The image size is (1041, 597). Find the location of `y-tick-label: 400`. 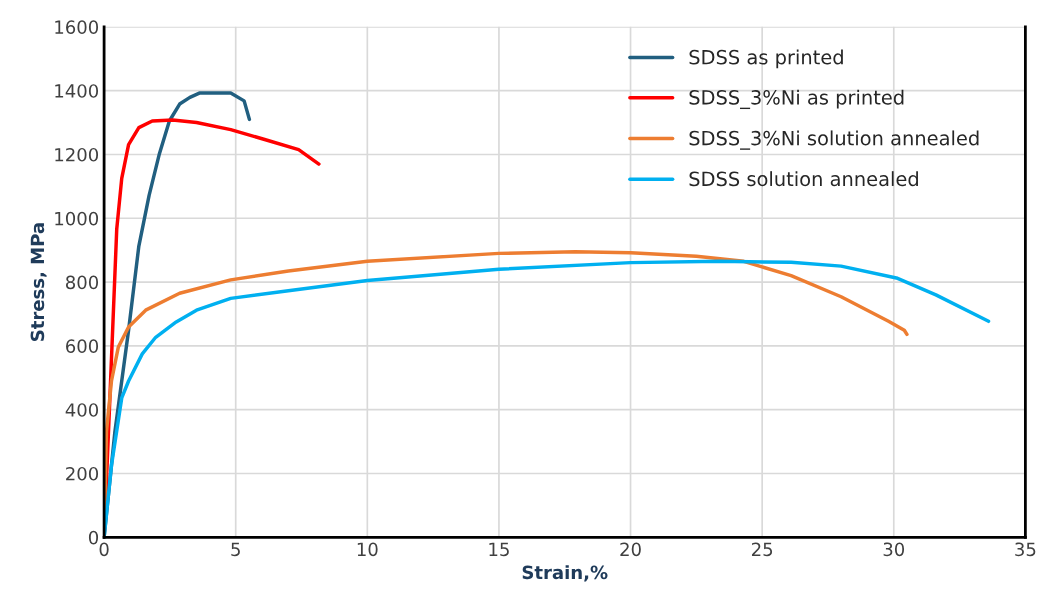

y-tick-label: 400 is located at coordinates (82, 410).